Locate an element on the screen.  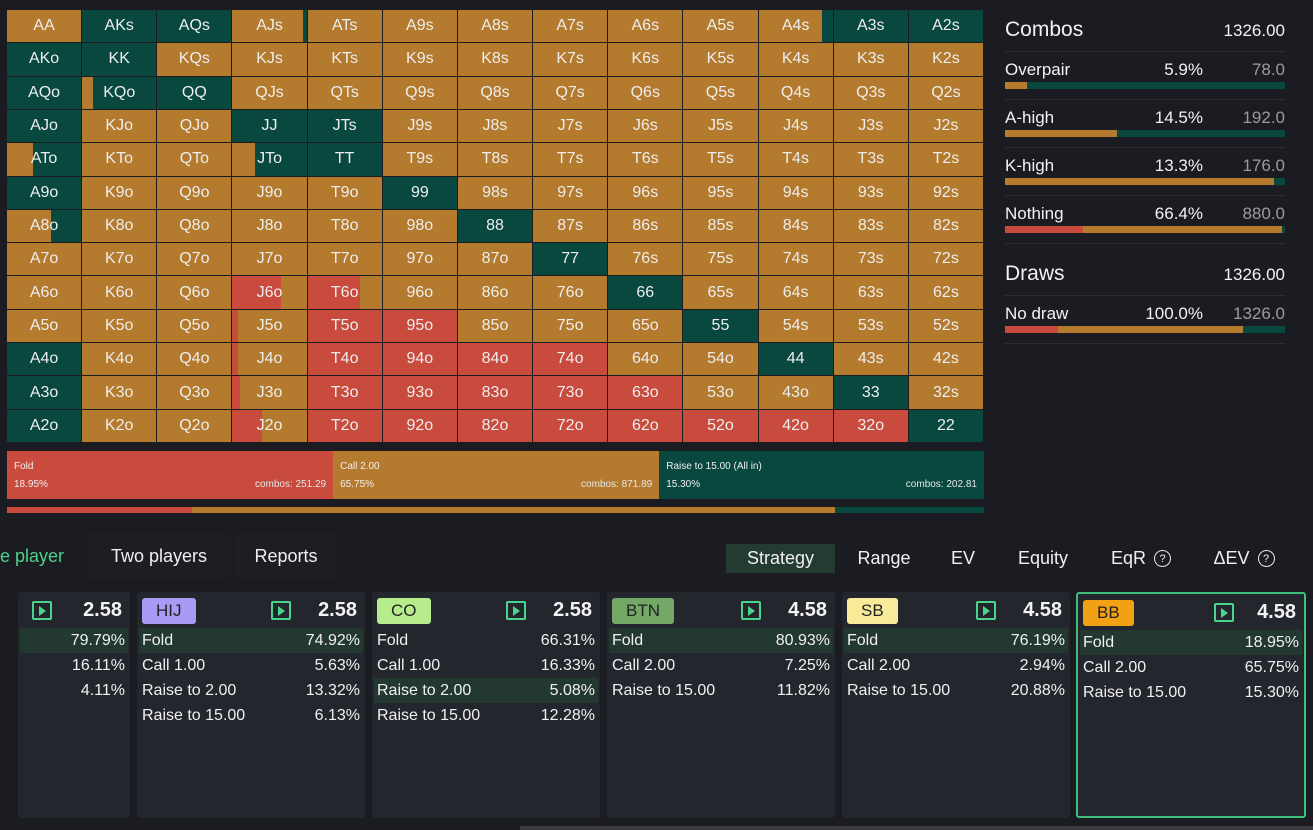
hand-cell: 62s is located at coordinates (945, 292).